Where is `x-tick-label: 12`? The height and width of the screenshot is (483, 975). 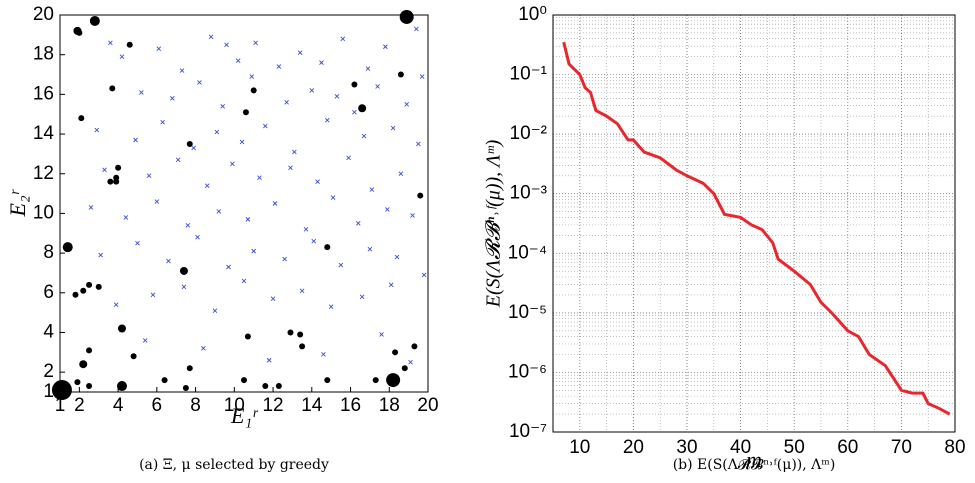 x-tick-label: 12 is located at coordinates (272, 405).